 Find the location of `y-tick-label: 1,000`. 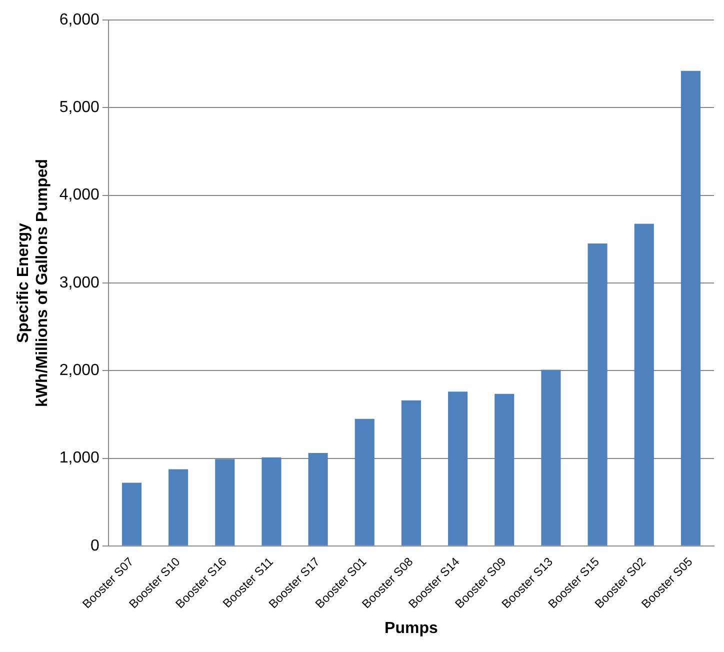

y-tick-label: 1,000 is located at coordinates (79, 458).